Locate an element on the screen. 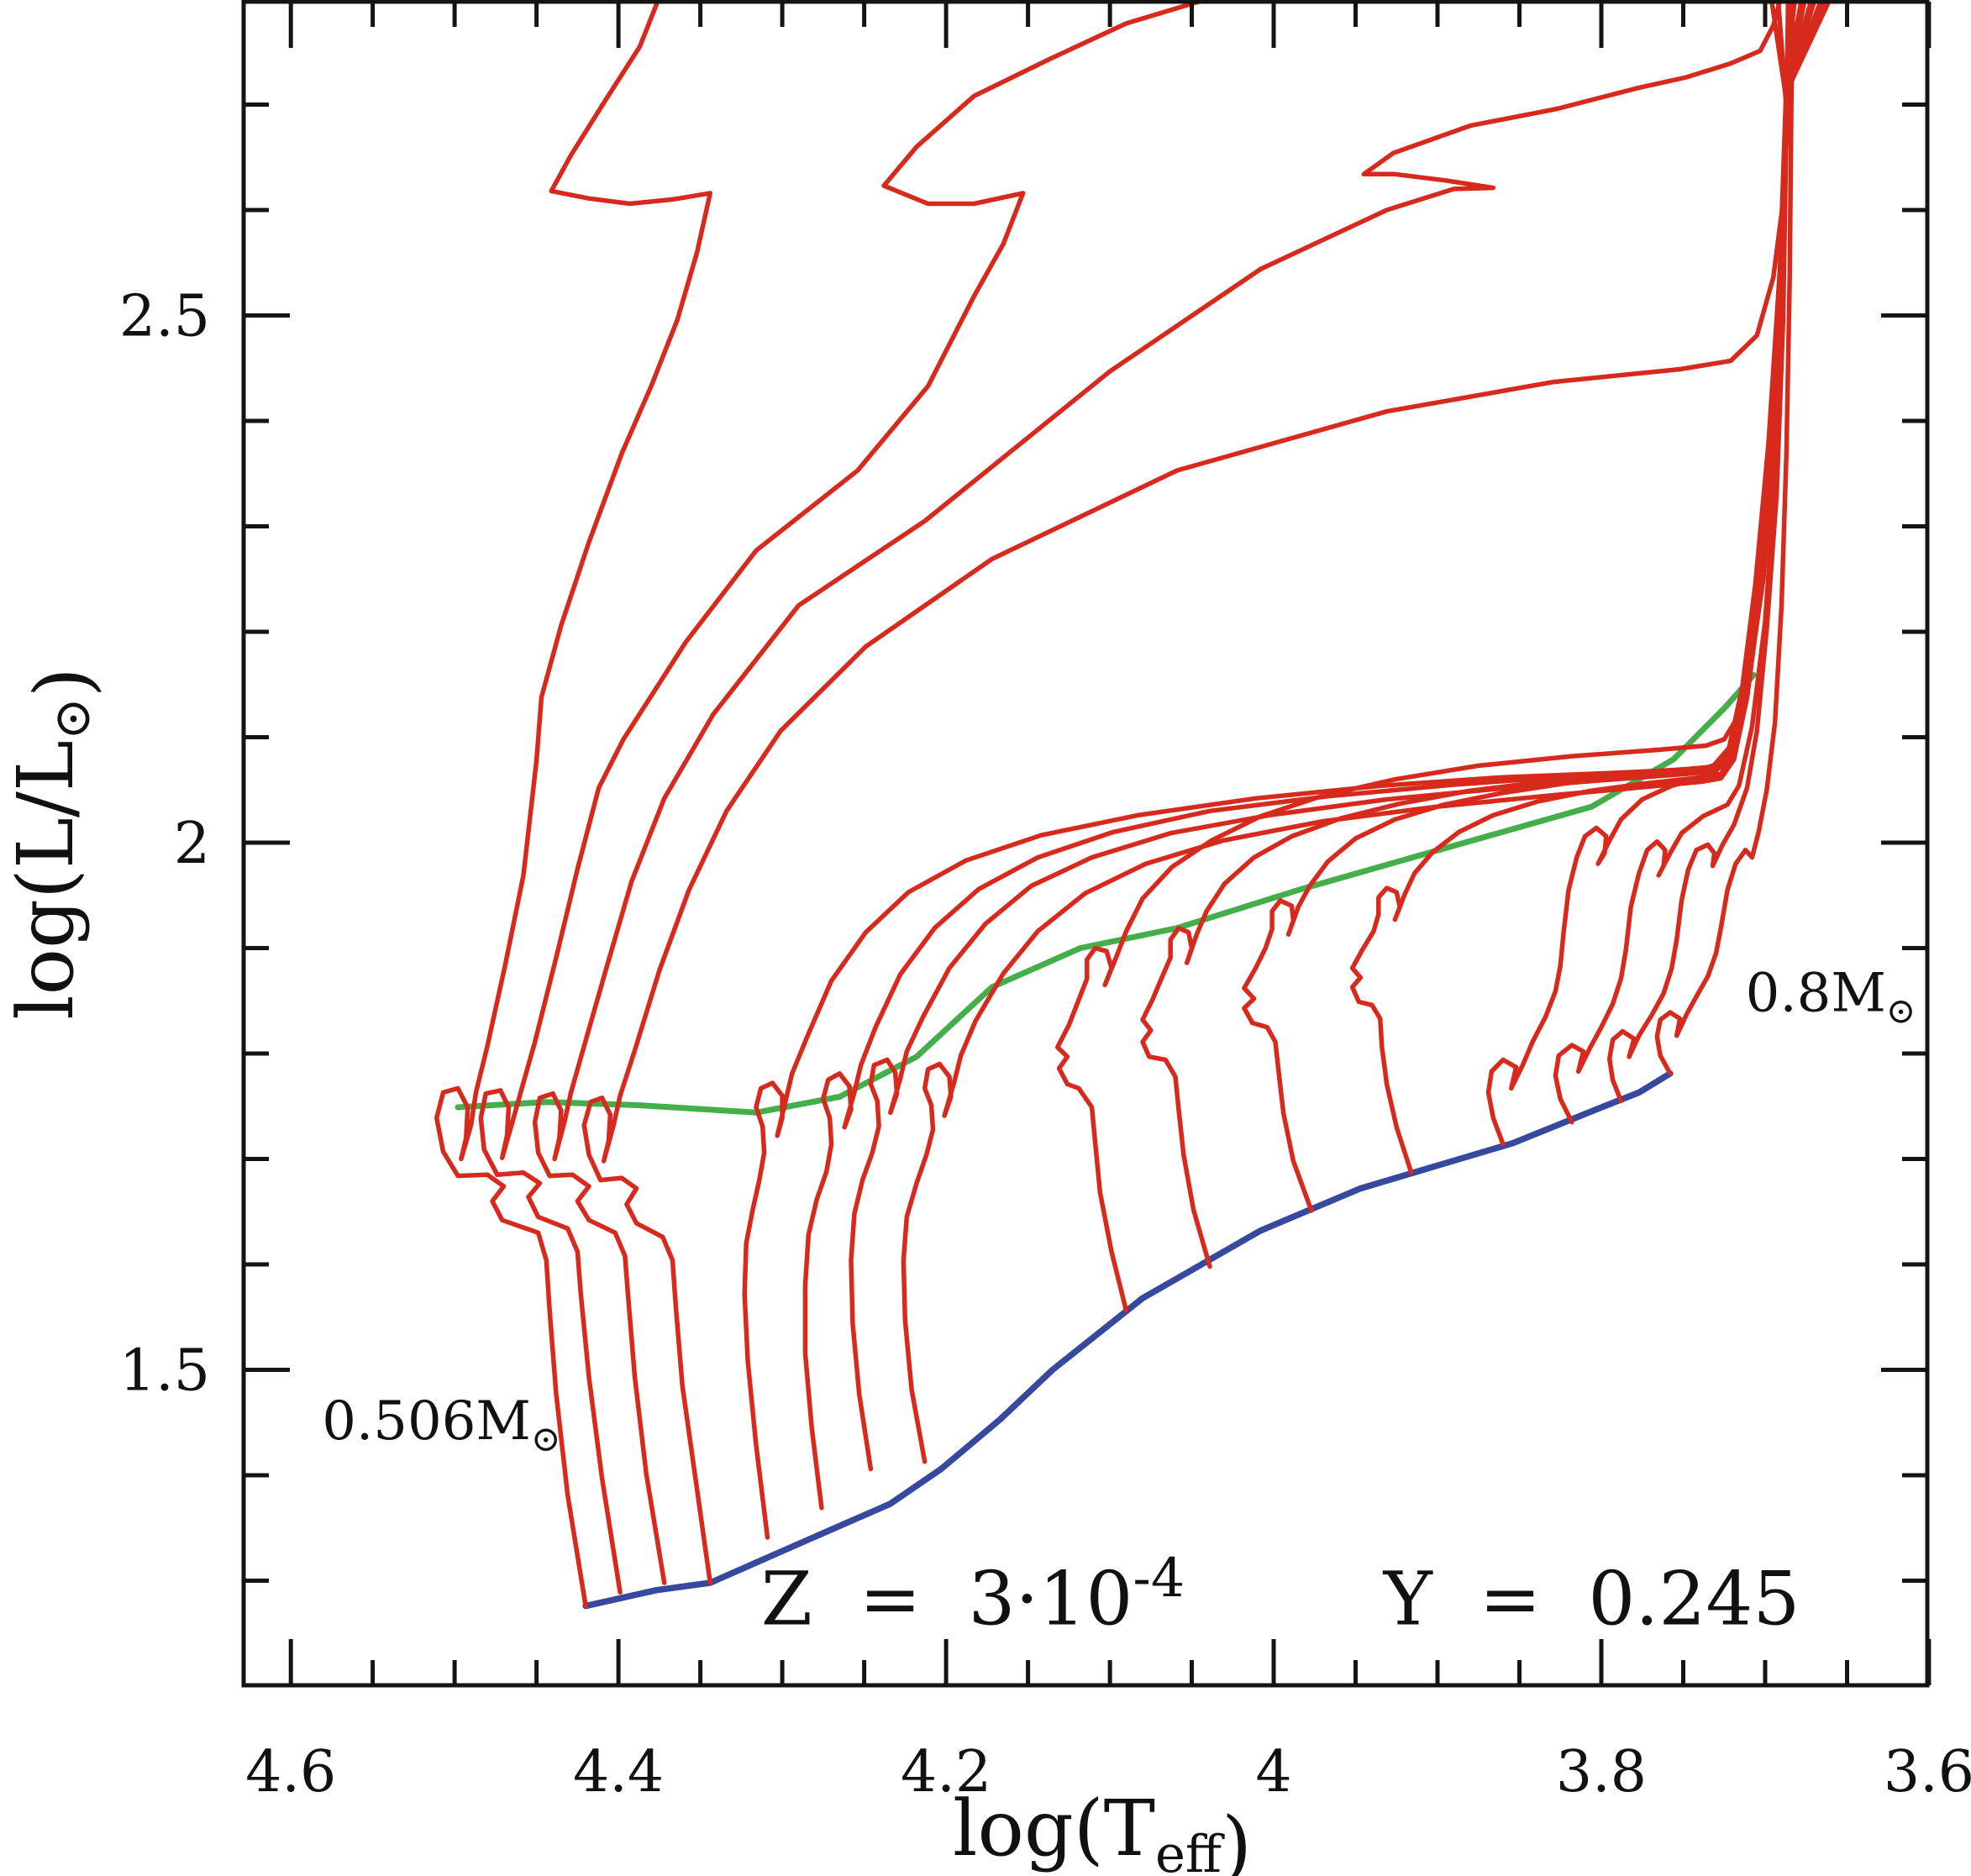 This screenshot has height=1876, width=1971. track-15-evolution-track is located at coordinates (1698, 553).